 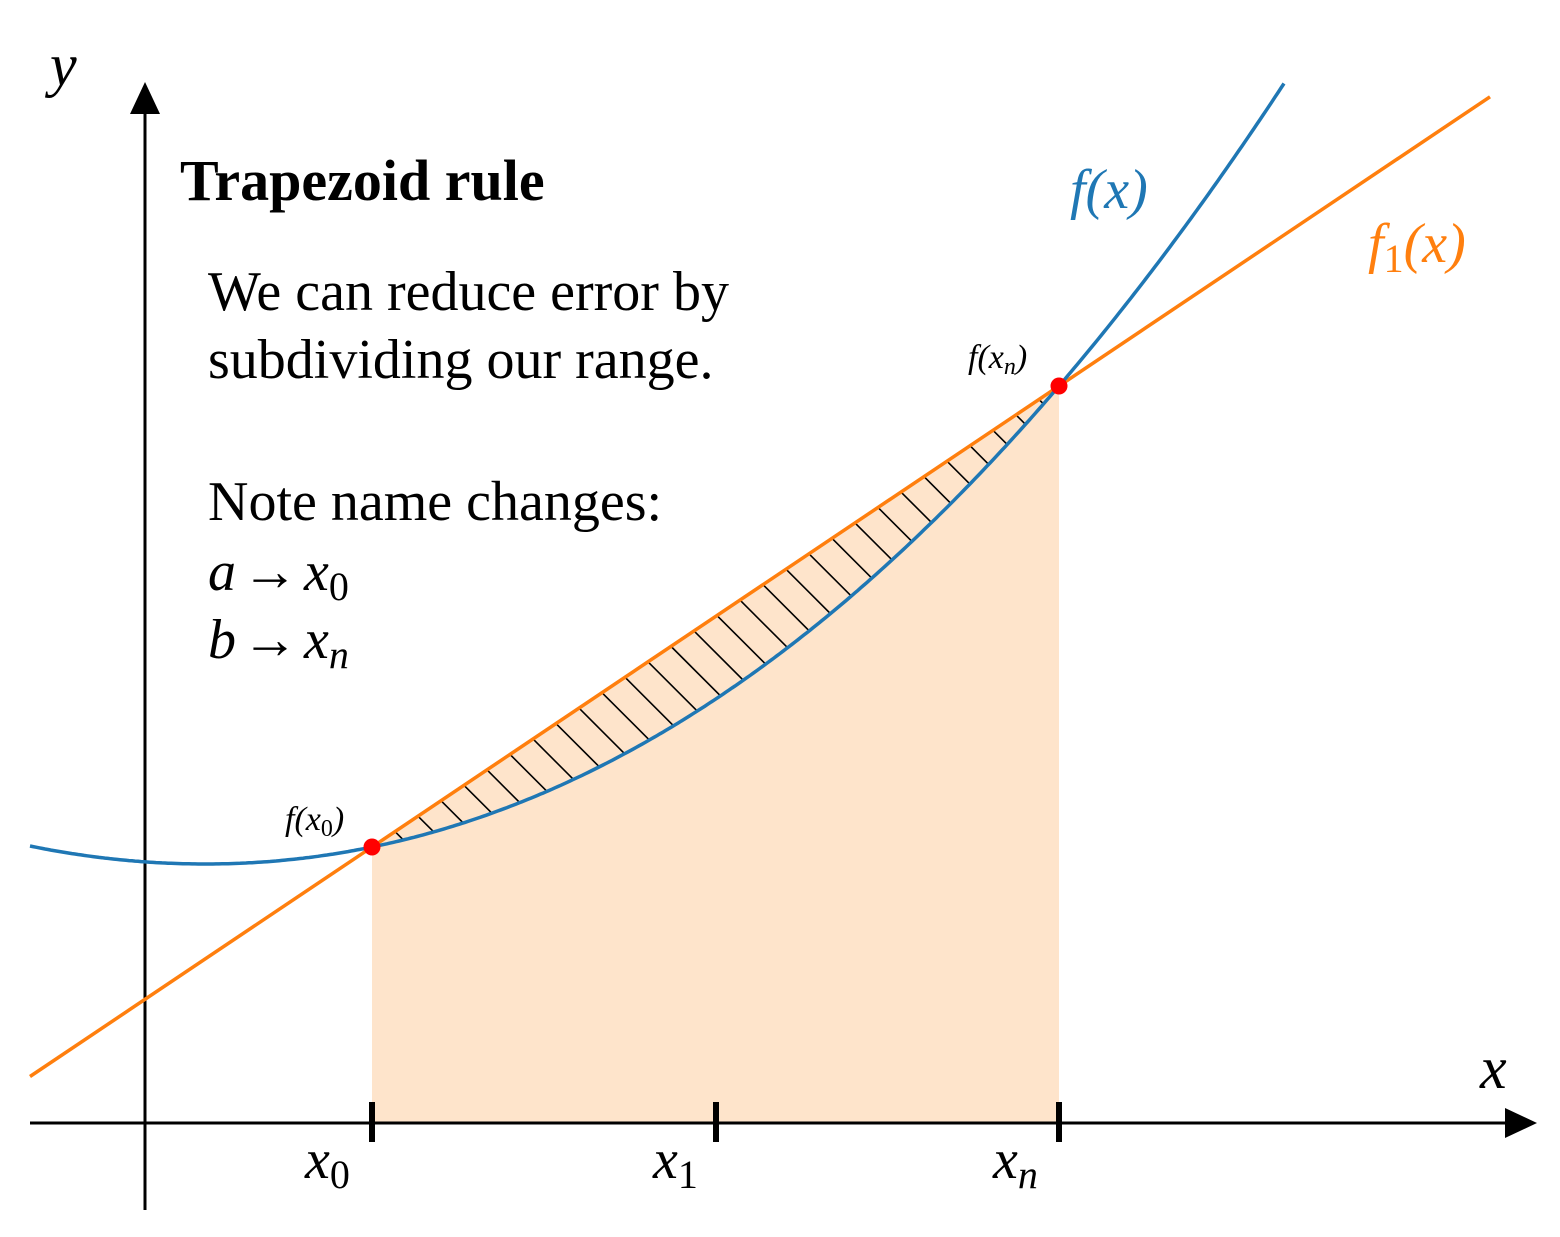 I want to click on y-arrow, so click(x=145, y=98).